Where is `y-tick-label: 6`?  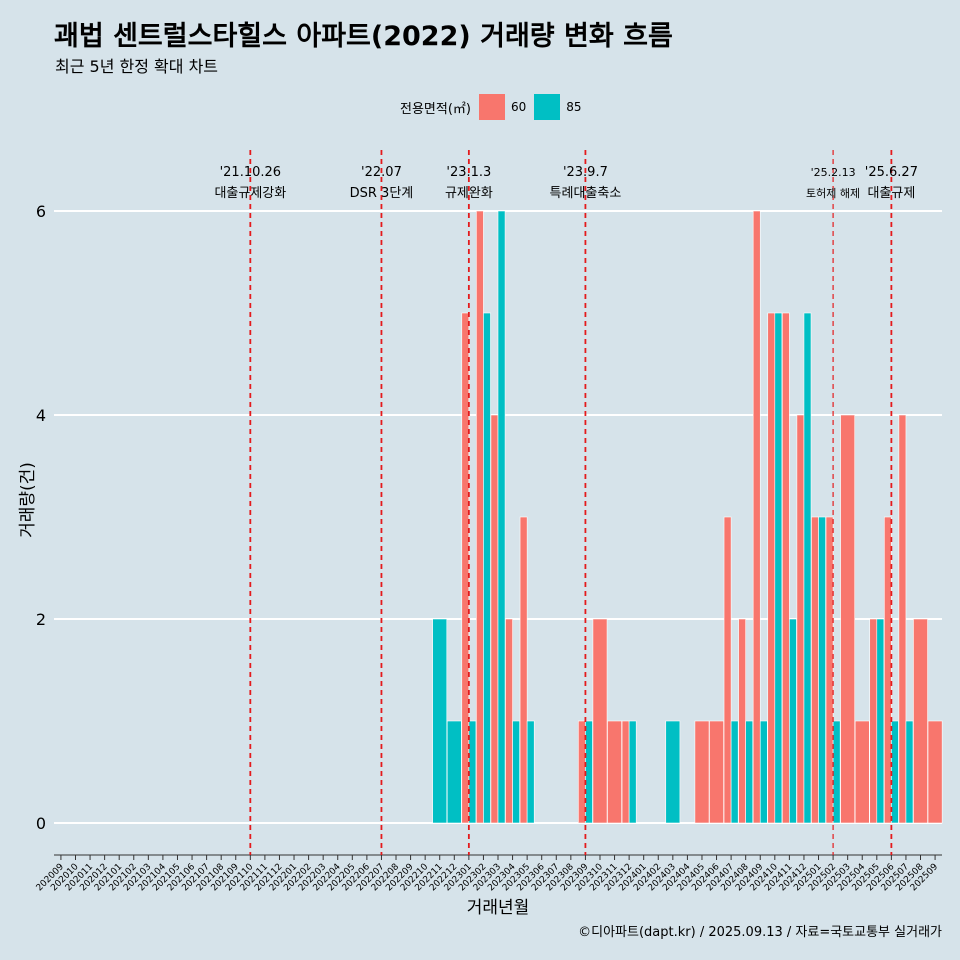
y-tick-label: 6 is located at coordinates (41, 211).